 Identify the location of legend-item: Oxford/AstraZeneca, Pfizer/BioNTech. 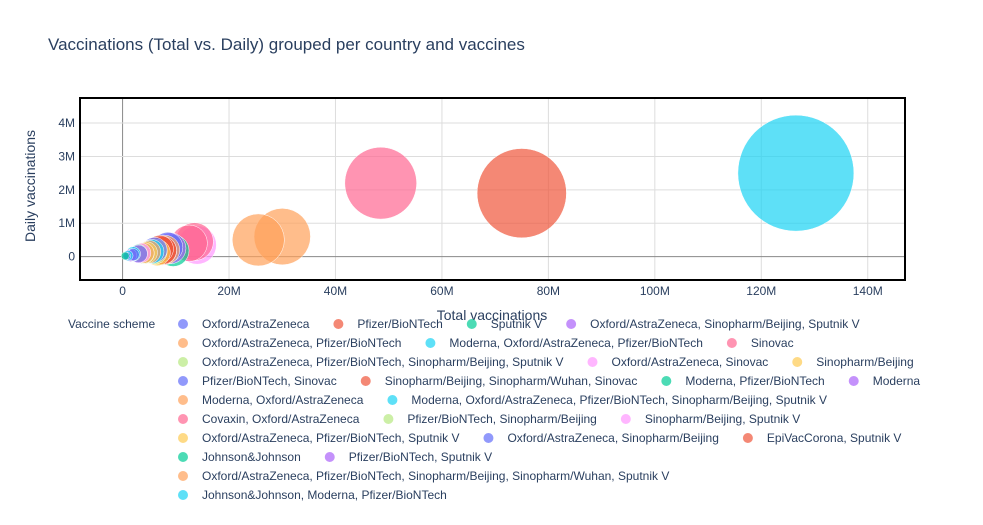
(289, 343).